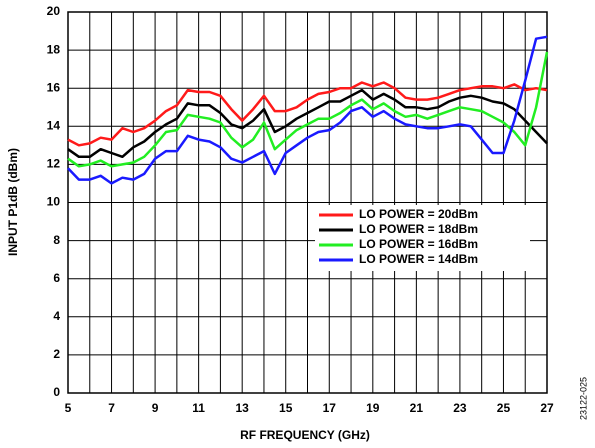 This screenshot has height=448, width=595. I want to click on x-tick-label: 9, so click(155, 408).